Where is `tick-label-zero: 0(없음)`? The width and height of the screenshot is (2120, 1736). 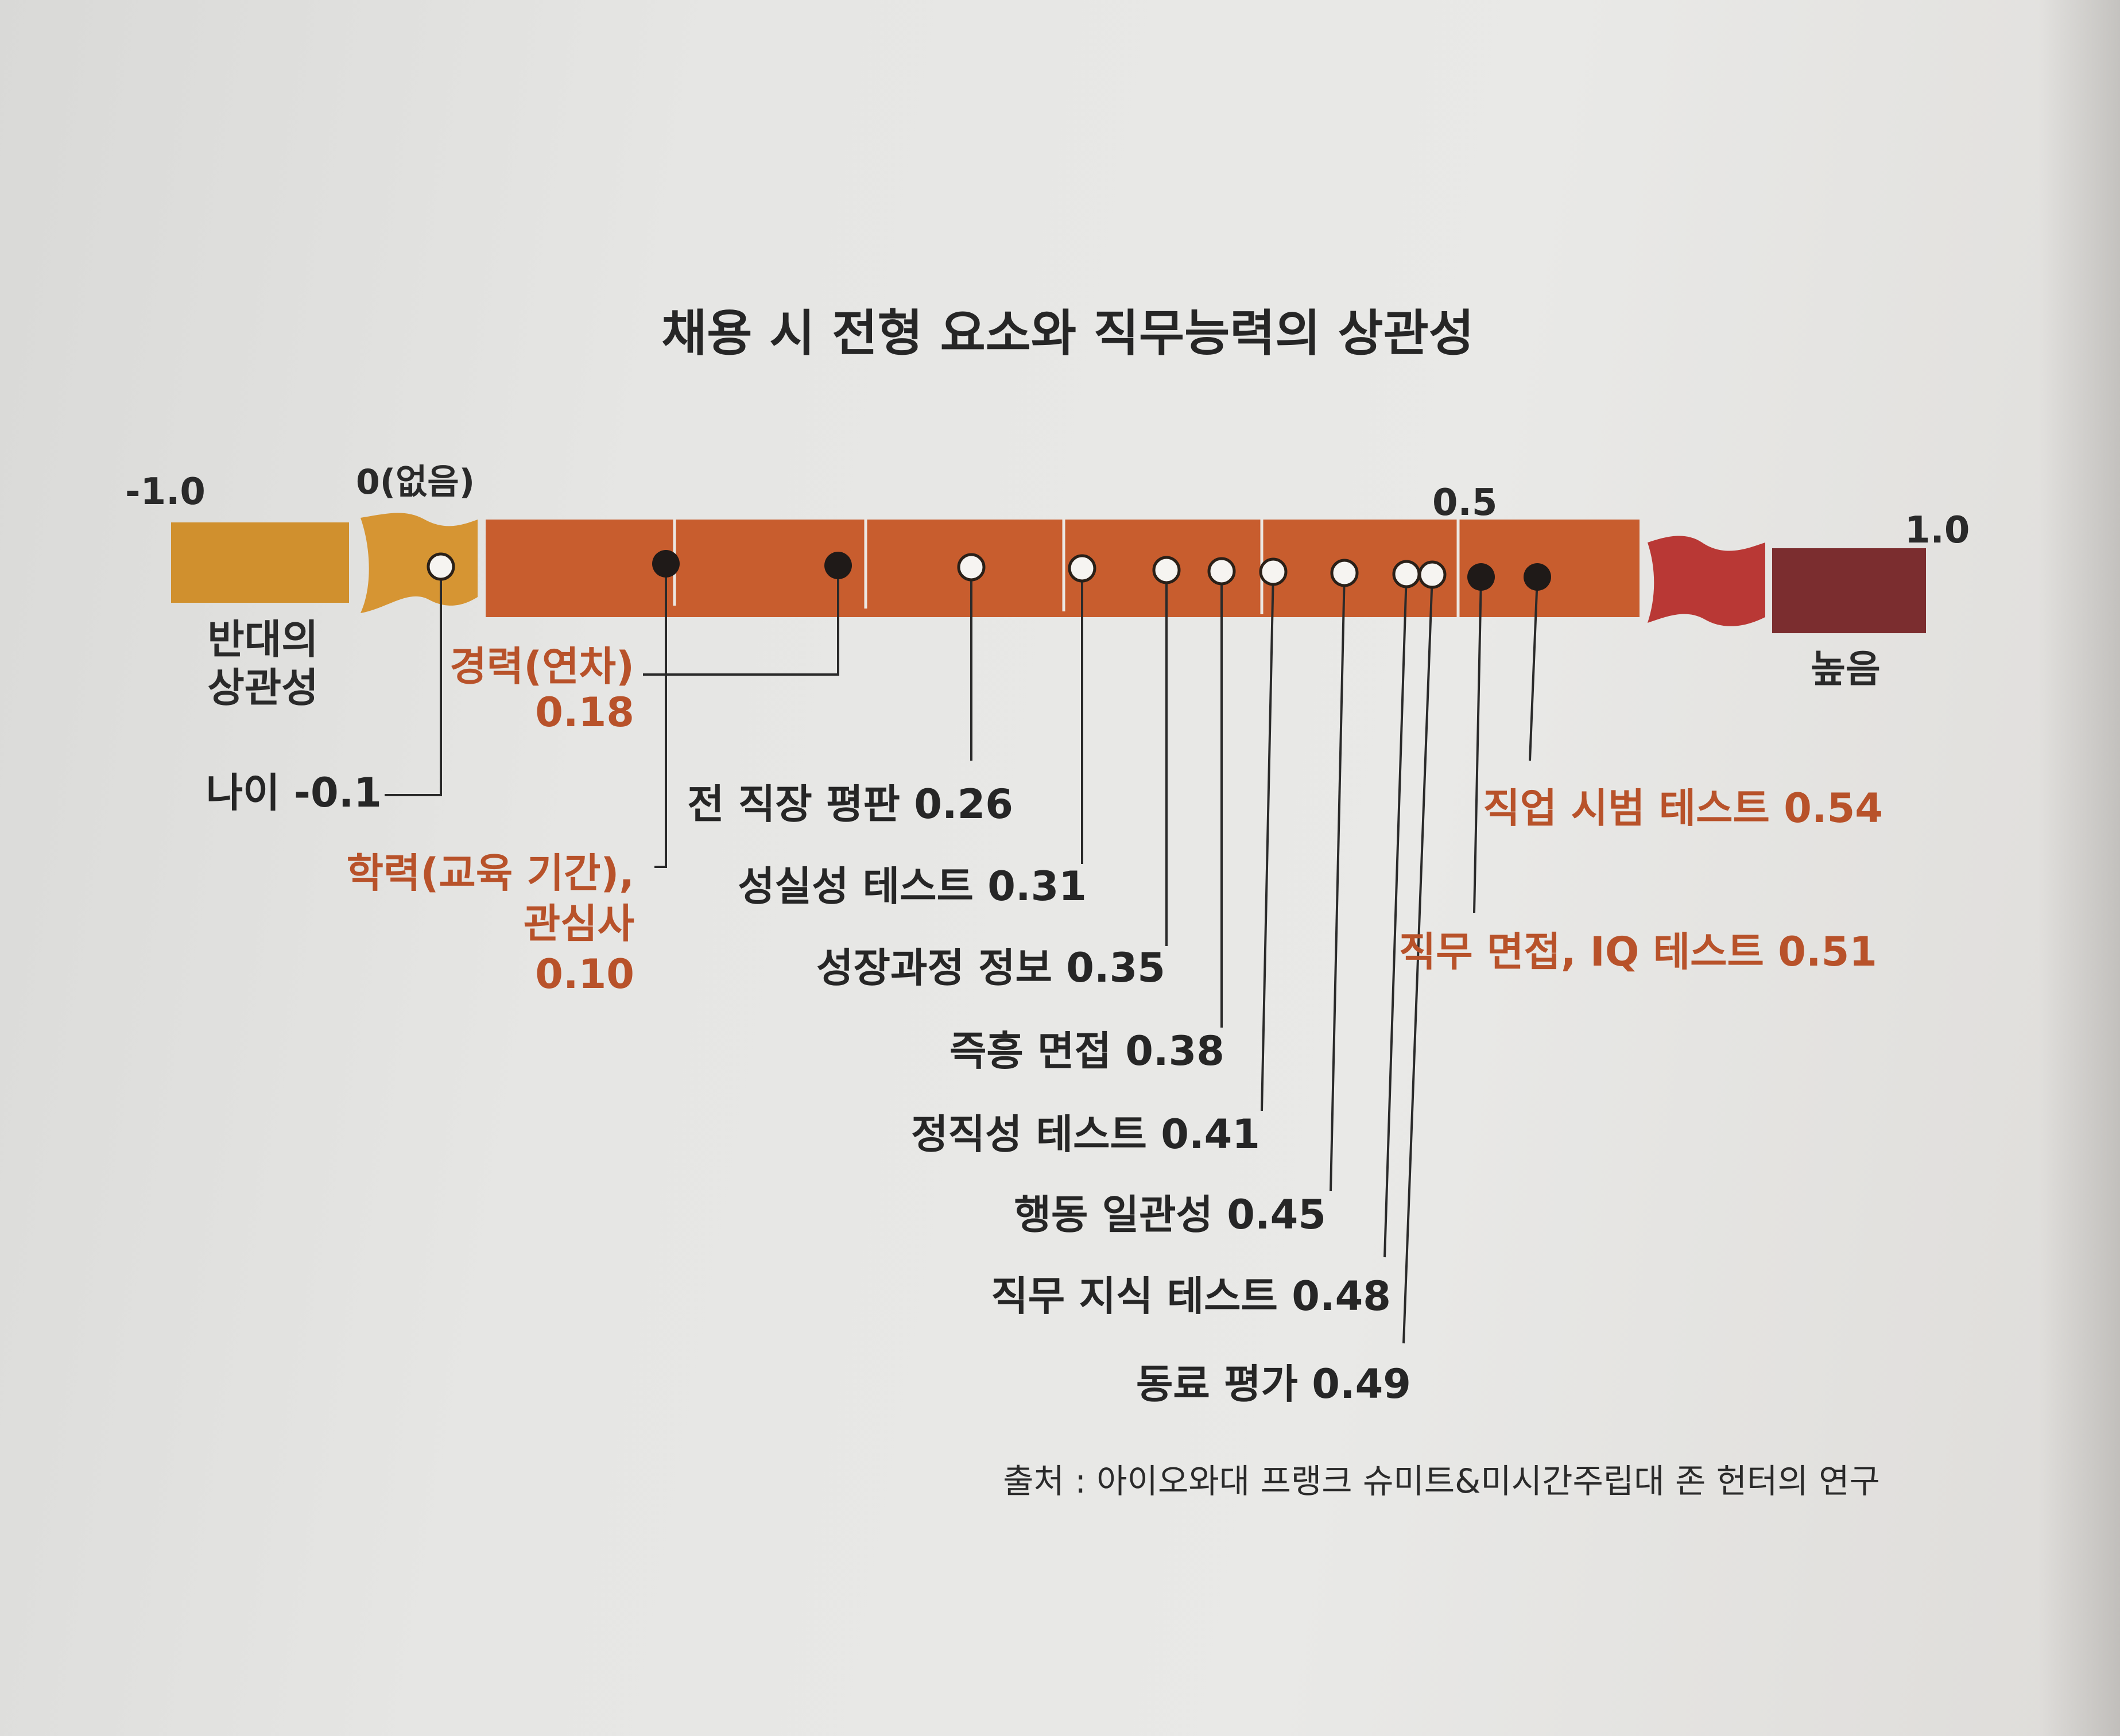
tick-label-zero: 0(없음) is located at coordinates (415, 482).